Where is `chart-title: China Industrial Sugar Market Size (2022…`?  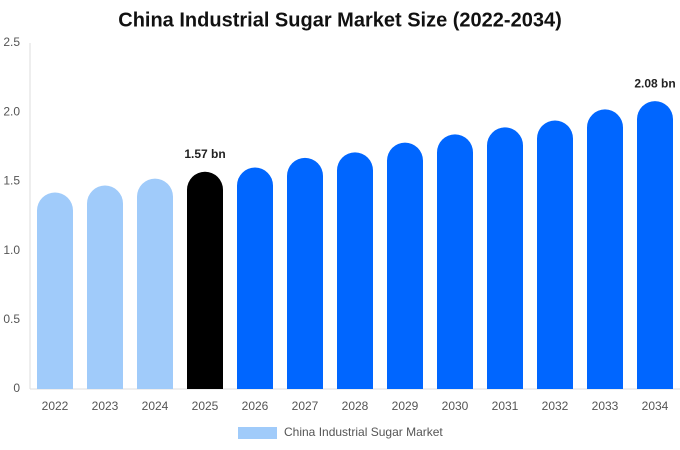
chart-title: China Industrial Sugar Market Size (2022… is located at coordinates (340, 20).